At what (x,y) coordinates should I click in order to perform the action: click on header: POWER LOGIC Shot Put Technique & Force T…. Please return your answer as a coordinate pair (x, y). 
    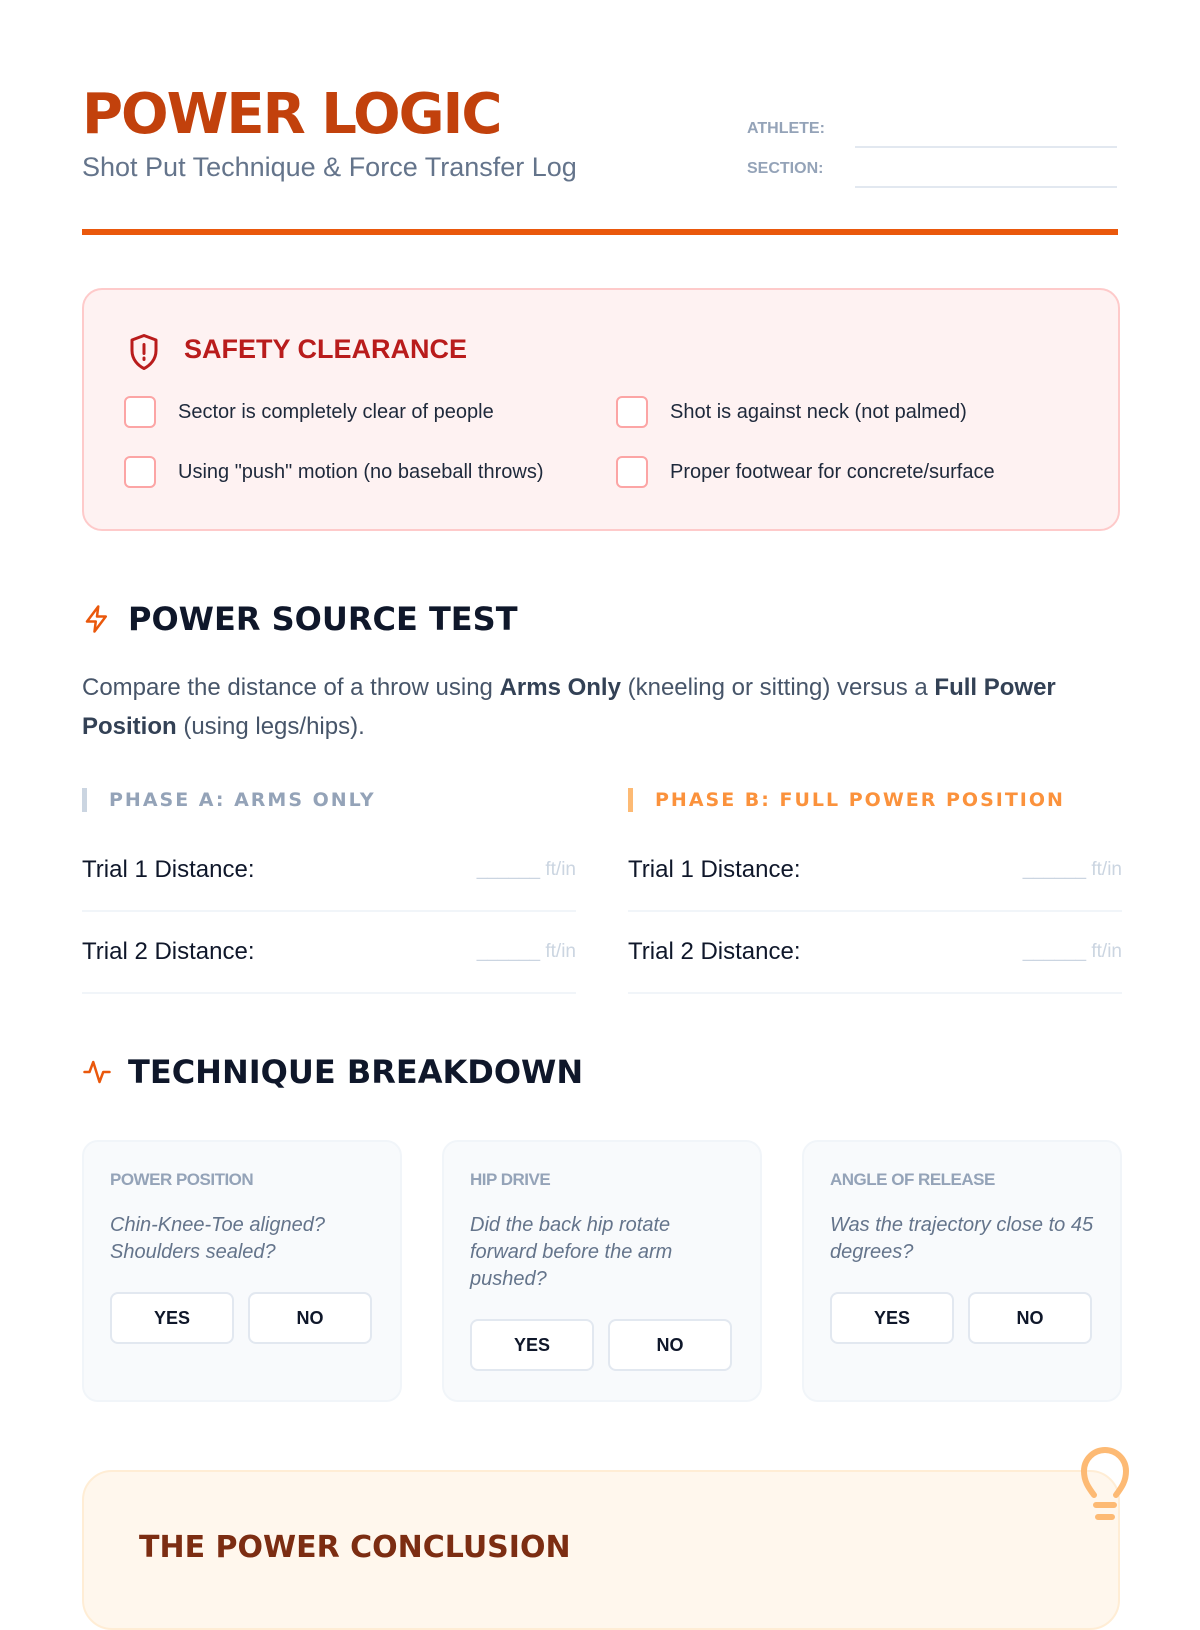
    Looking at the image, I should click on (600, 117).